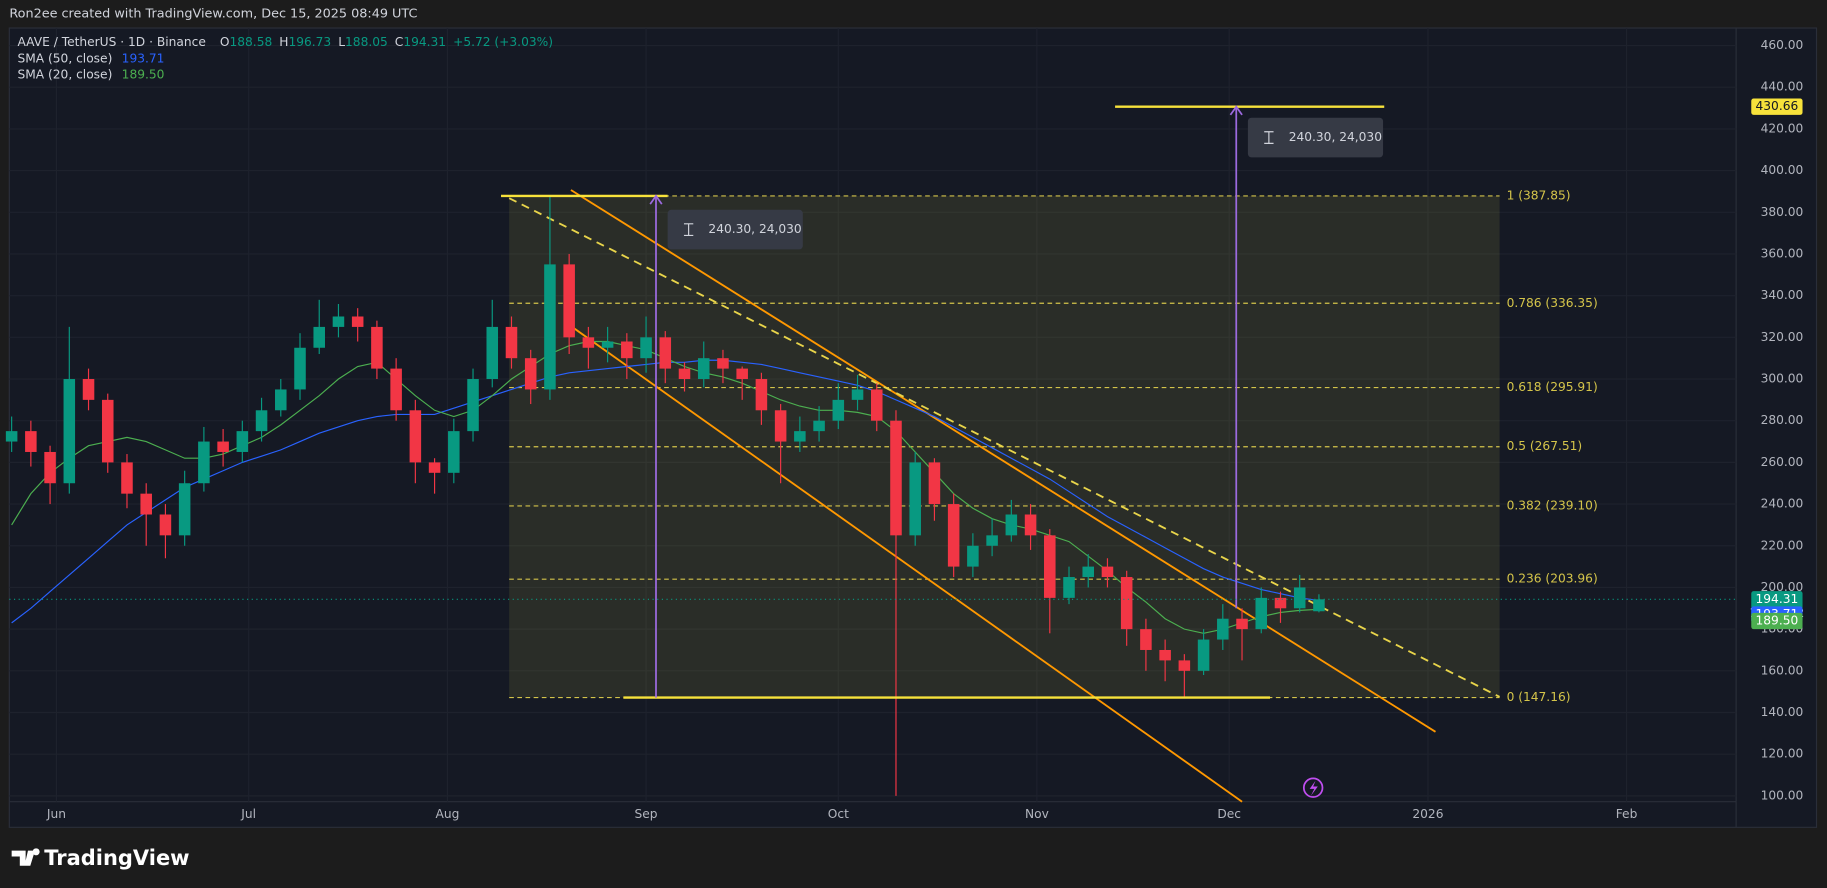 The image size is (1827, 888). Describe the element at coordinates (1782, 504) in the screenshot. I see `y-tick-label: 240.00` at that location.